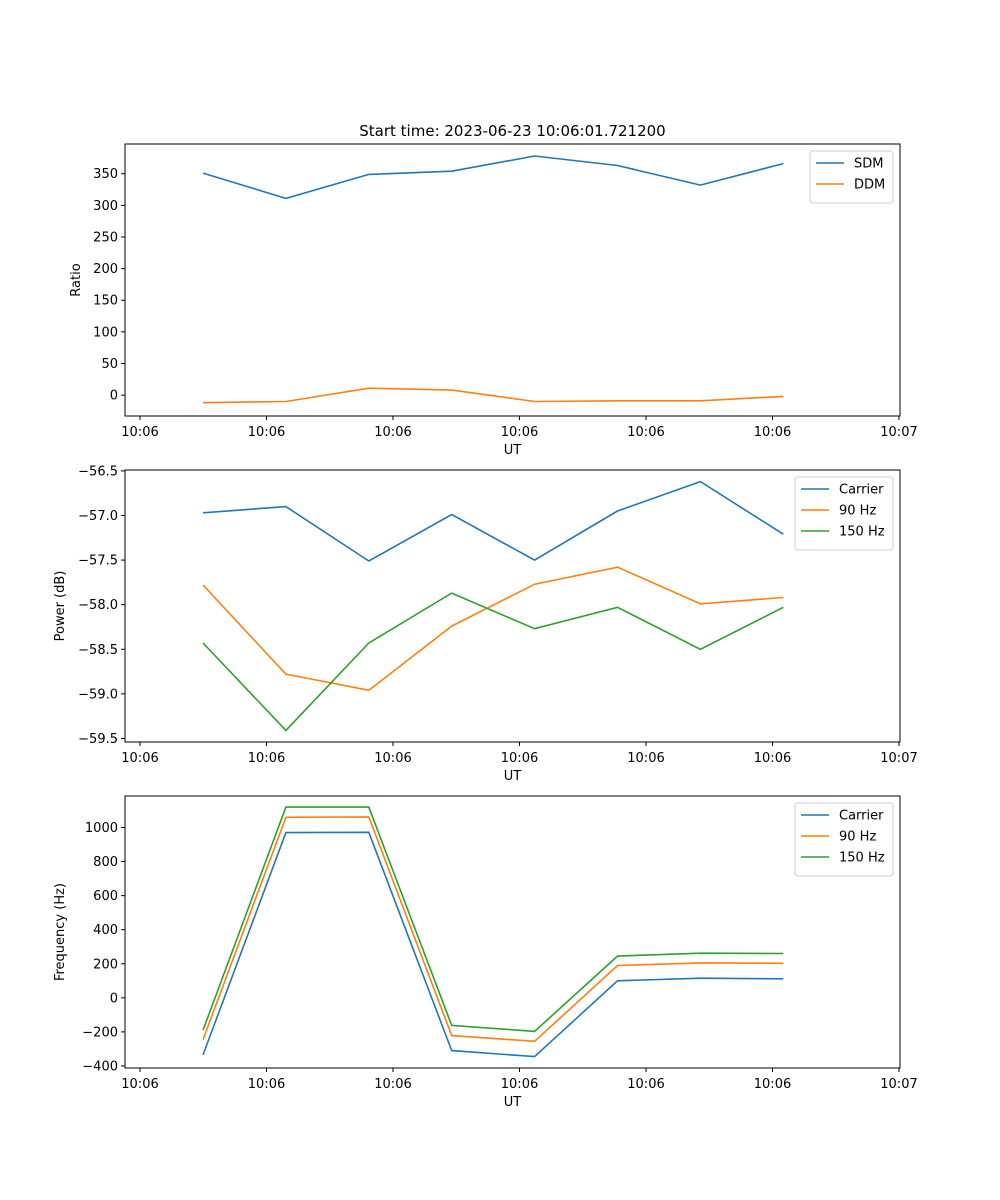  Describe the element at coordinates (101, 828) in the screenshot. I see `y-tick-label: 1000` at that location.